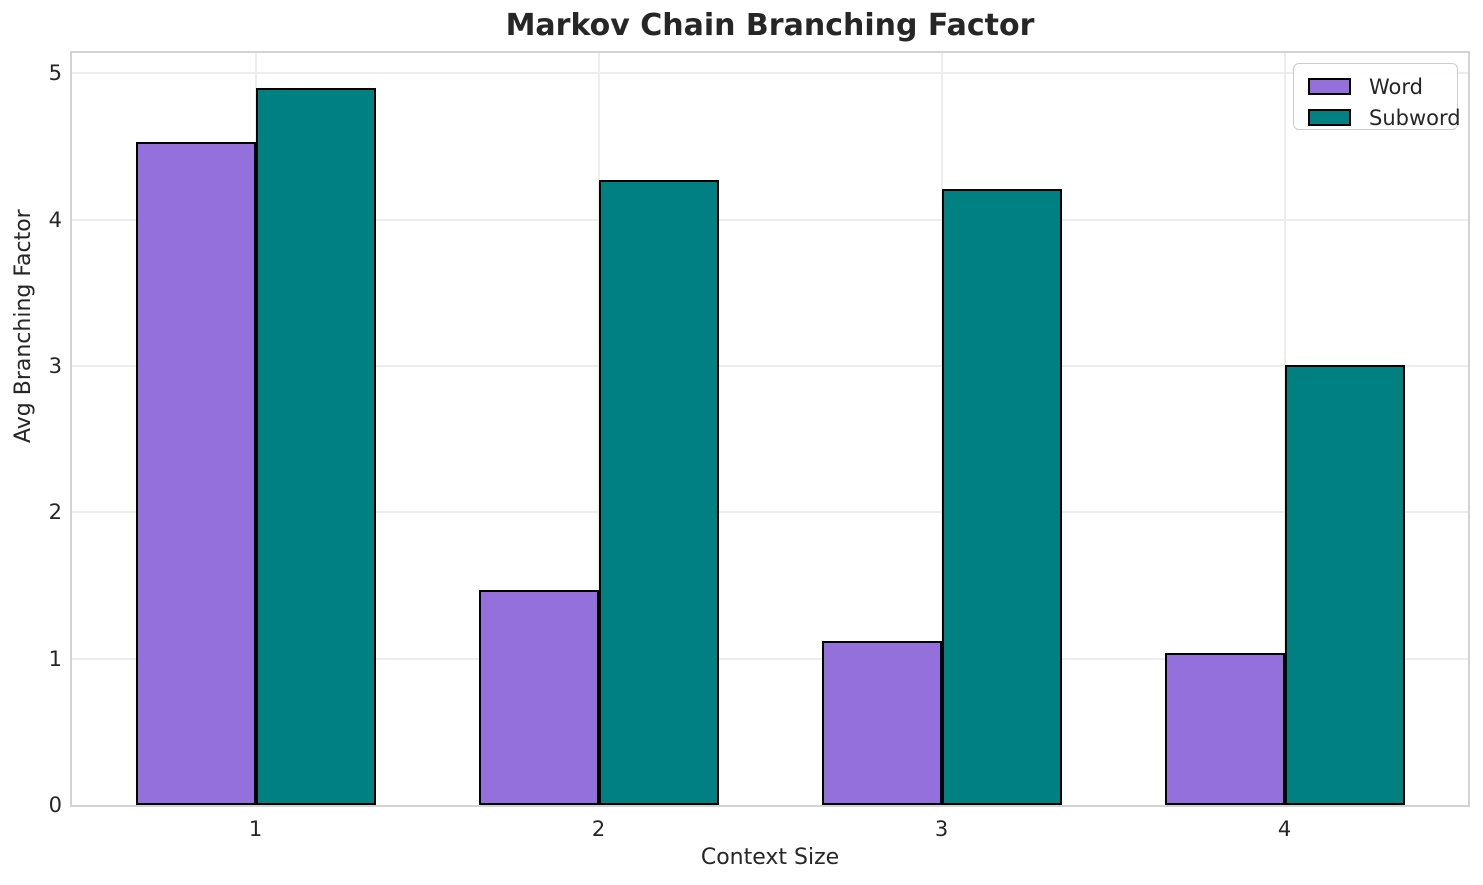  Describe the element at coordinates (55, 73) in the screenshot. I see `y-tick-label-5: 5` at that location.